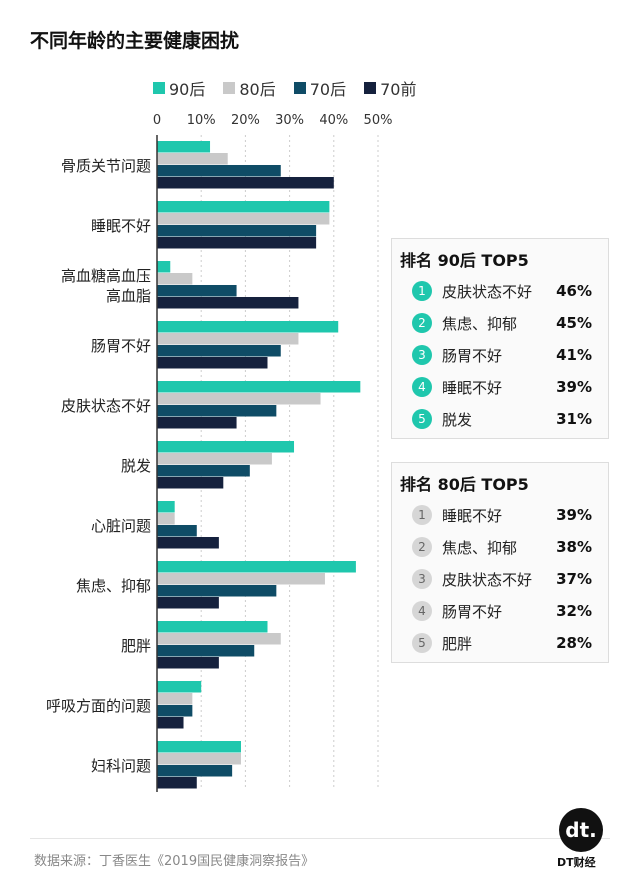 This screenshot has width=640, height=885. What do you see at coordinates (500, 515) in the screenshot?
I see `rank-row: 1 睡眠不好 39%` at bounding box center [500, 515].